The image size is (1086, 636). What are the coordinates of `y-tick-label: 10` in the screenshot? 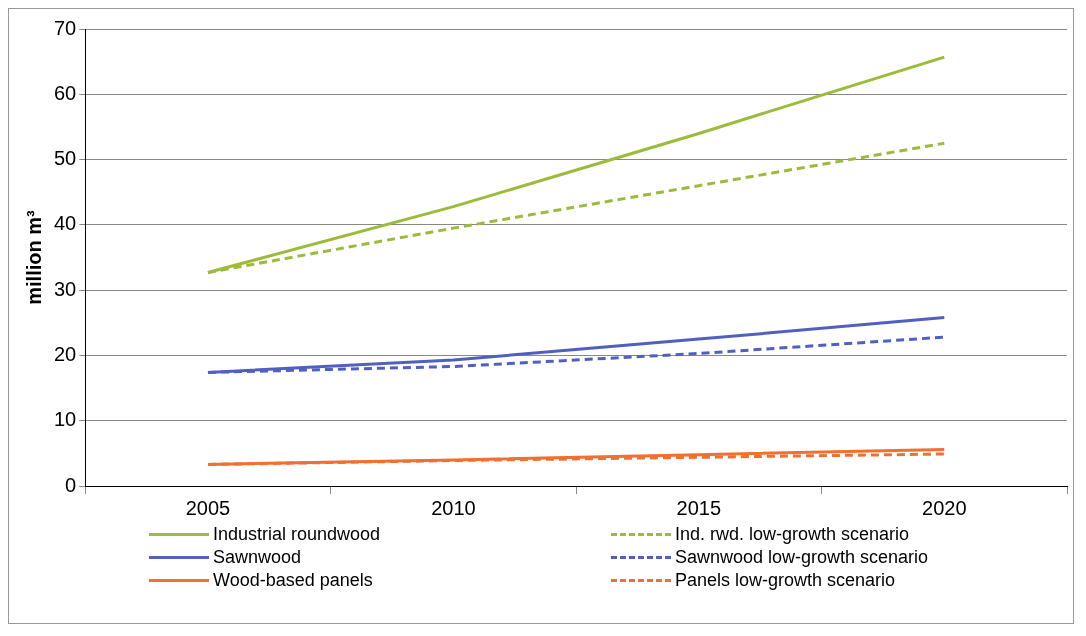 It's located at (65, 419).